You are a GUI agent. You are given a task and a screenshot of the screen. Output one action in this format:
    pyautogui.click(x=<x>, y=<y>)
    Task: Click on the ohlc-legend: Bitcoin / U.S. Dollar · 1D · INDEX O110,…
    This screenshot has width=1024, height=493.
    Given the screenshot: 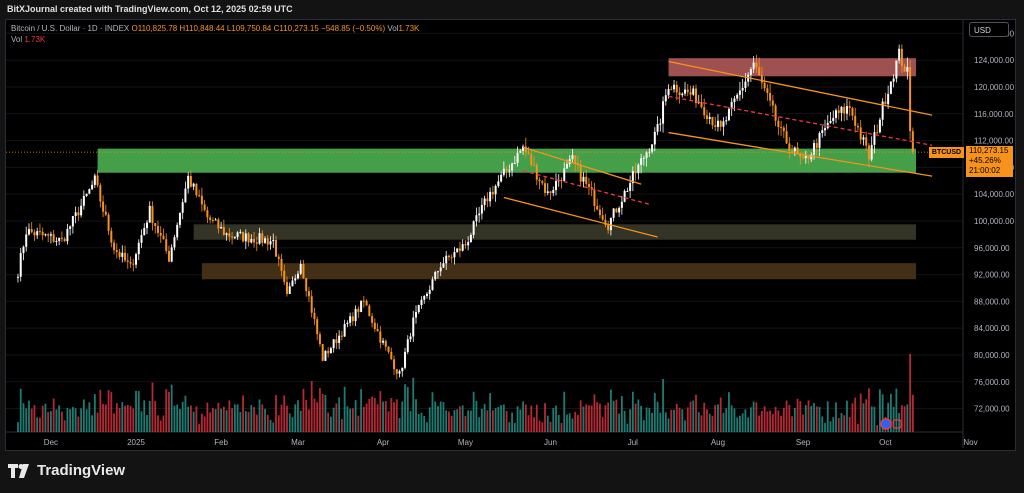 What is the action you would take?
    pyautogui.click(x=215, y=28)
    